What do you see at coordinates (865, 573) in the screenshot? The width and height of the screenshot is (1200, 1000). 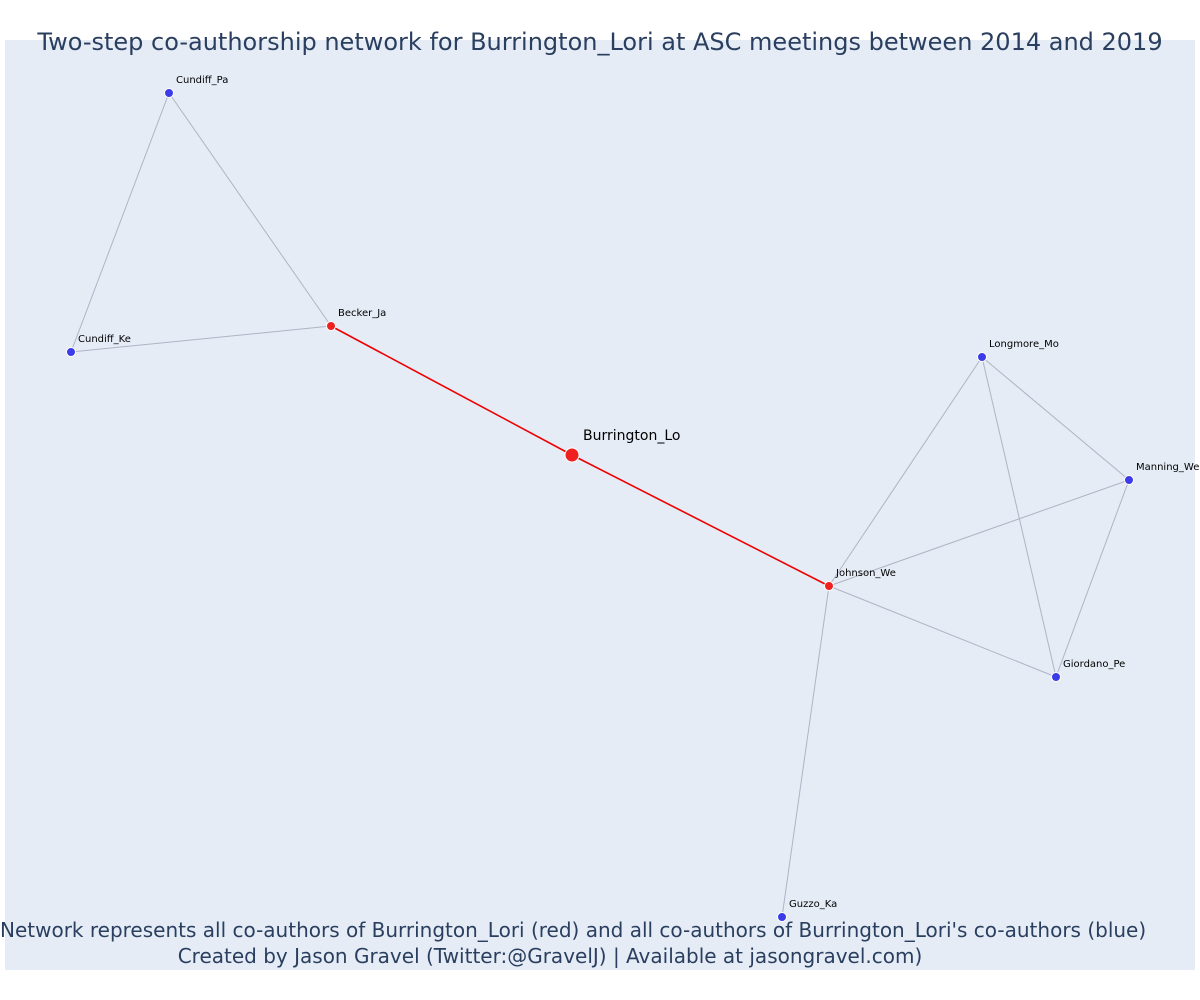 I see `node-label-Johnson_We: Johnson_We` at bounding box center [865, 573].